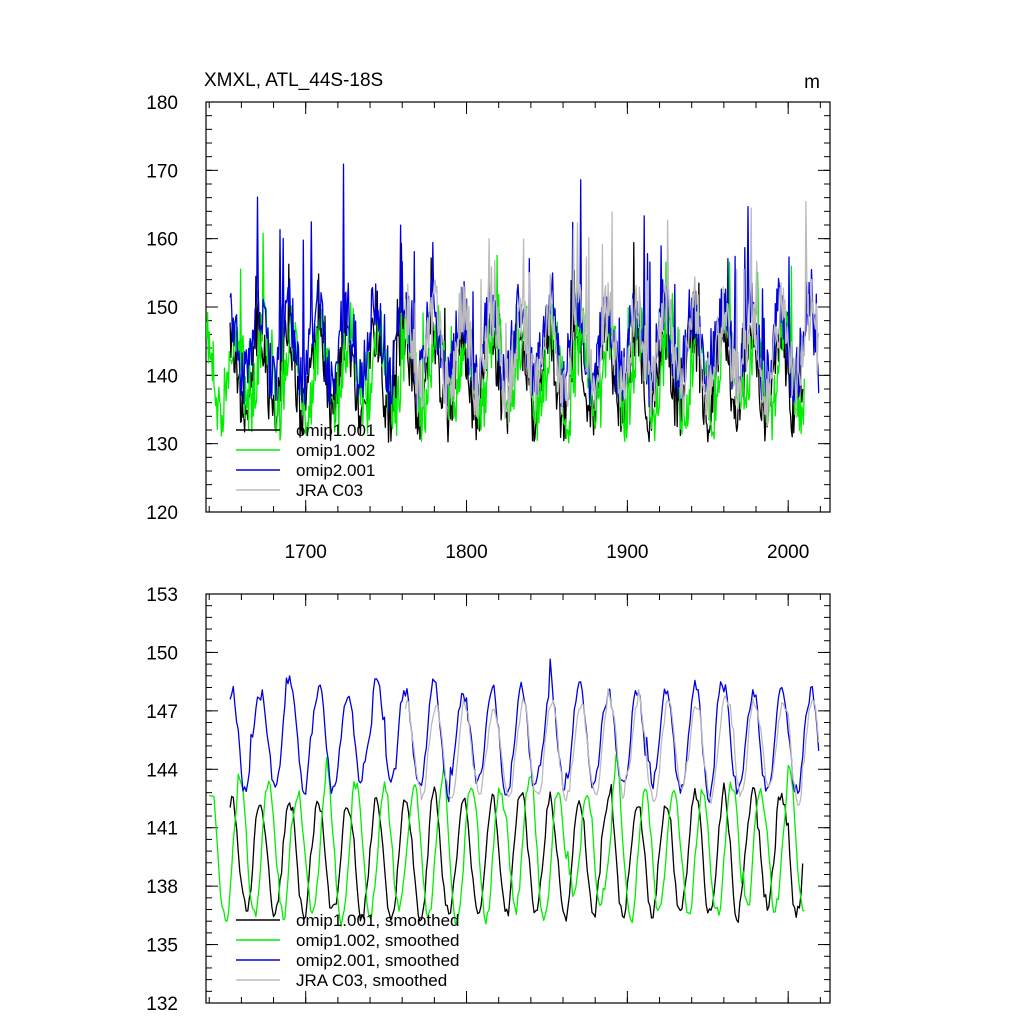 The image size is (1024, 1029). I want to click on legend-label: omip1.002, so click(335, 450).